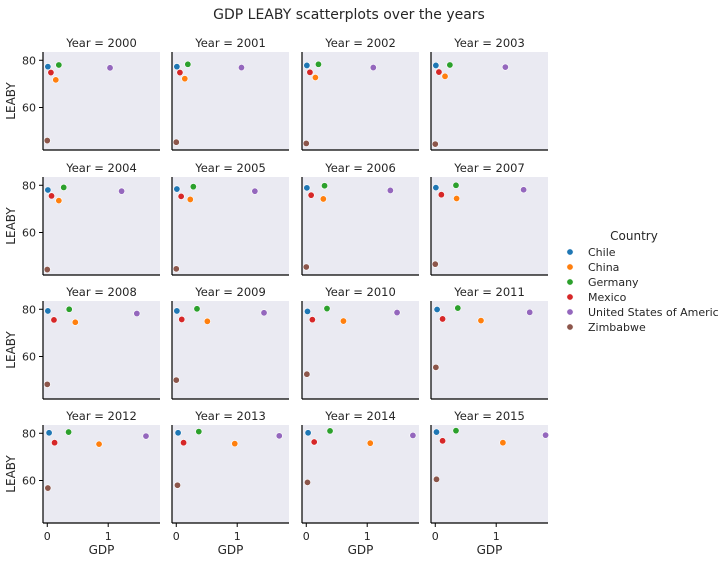  I want to click on facet-title-year: 2005, so click(251, 168).